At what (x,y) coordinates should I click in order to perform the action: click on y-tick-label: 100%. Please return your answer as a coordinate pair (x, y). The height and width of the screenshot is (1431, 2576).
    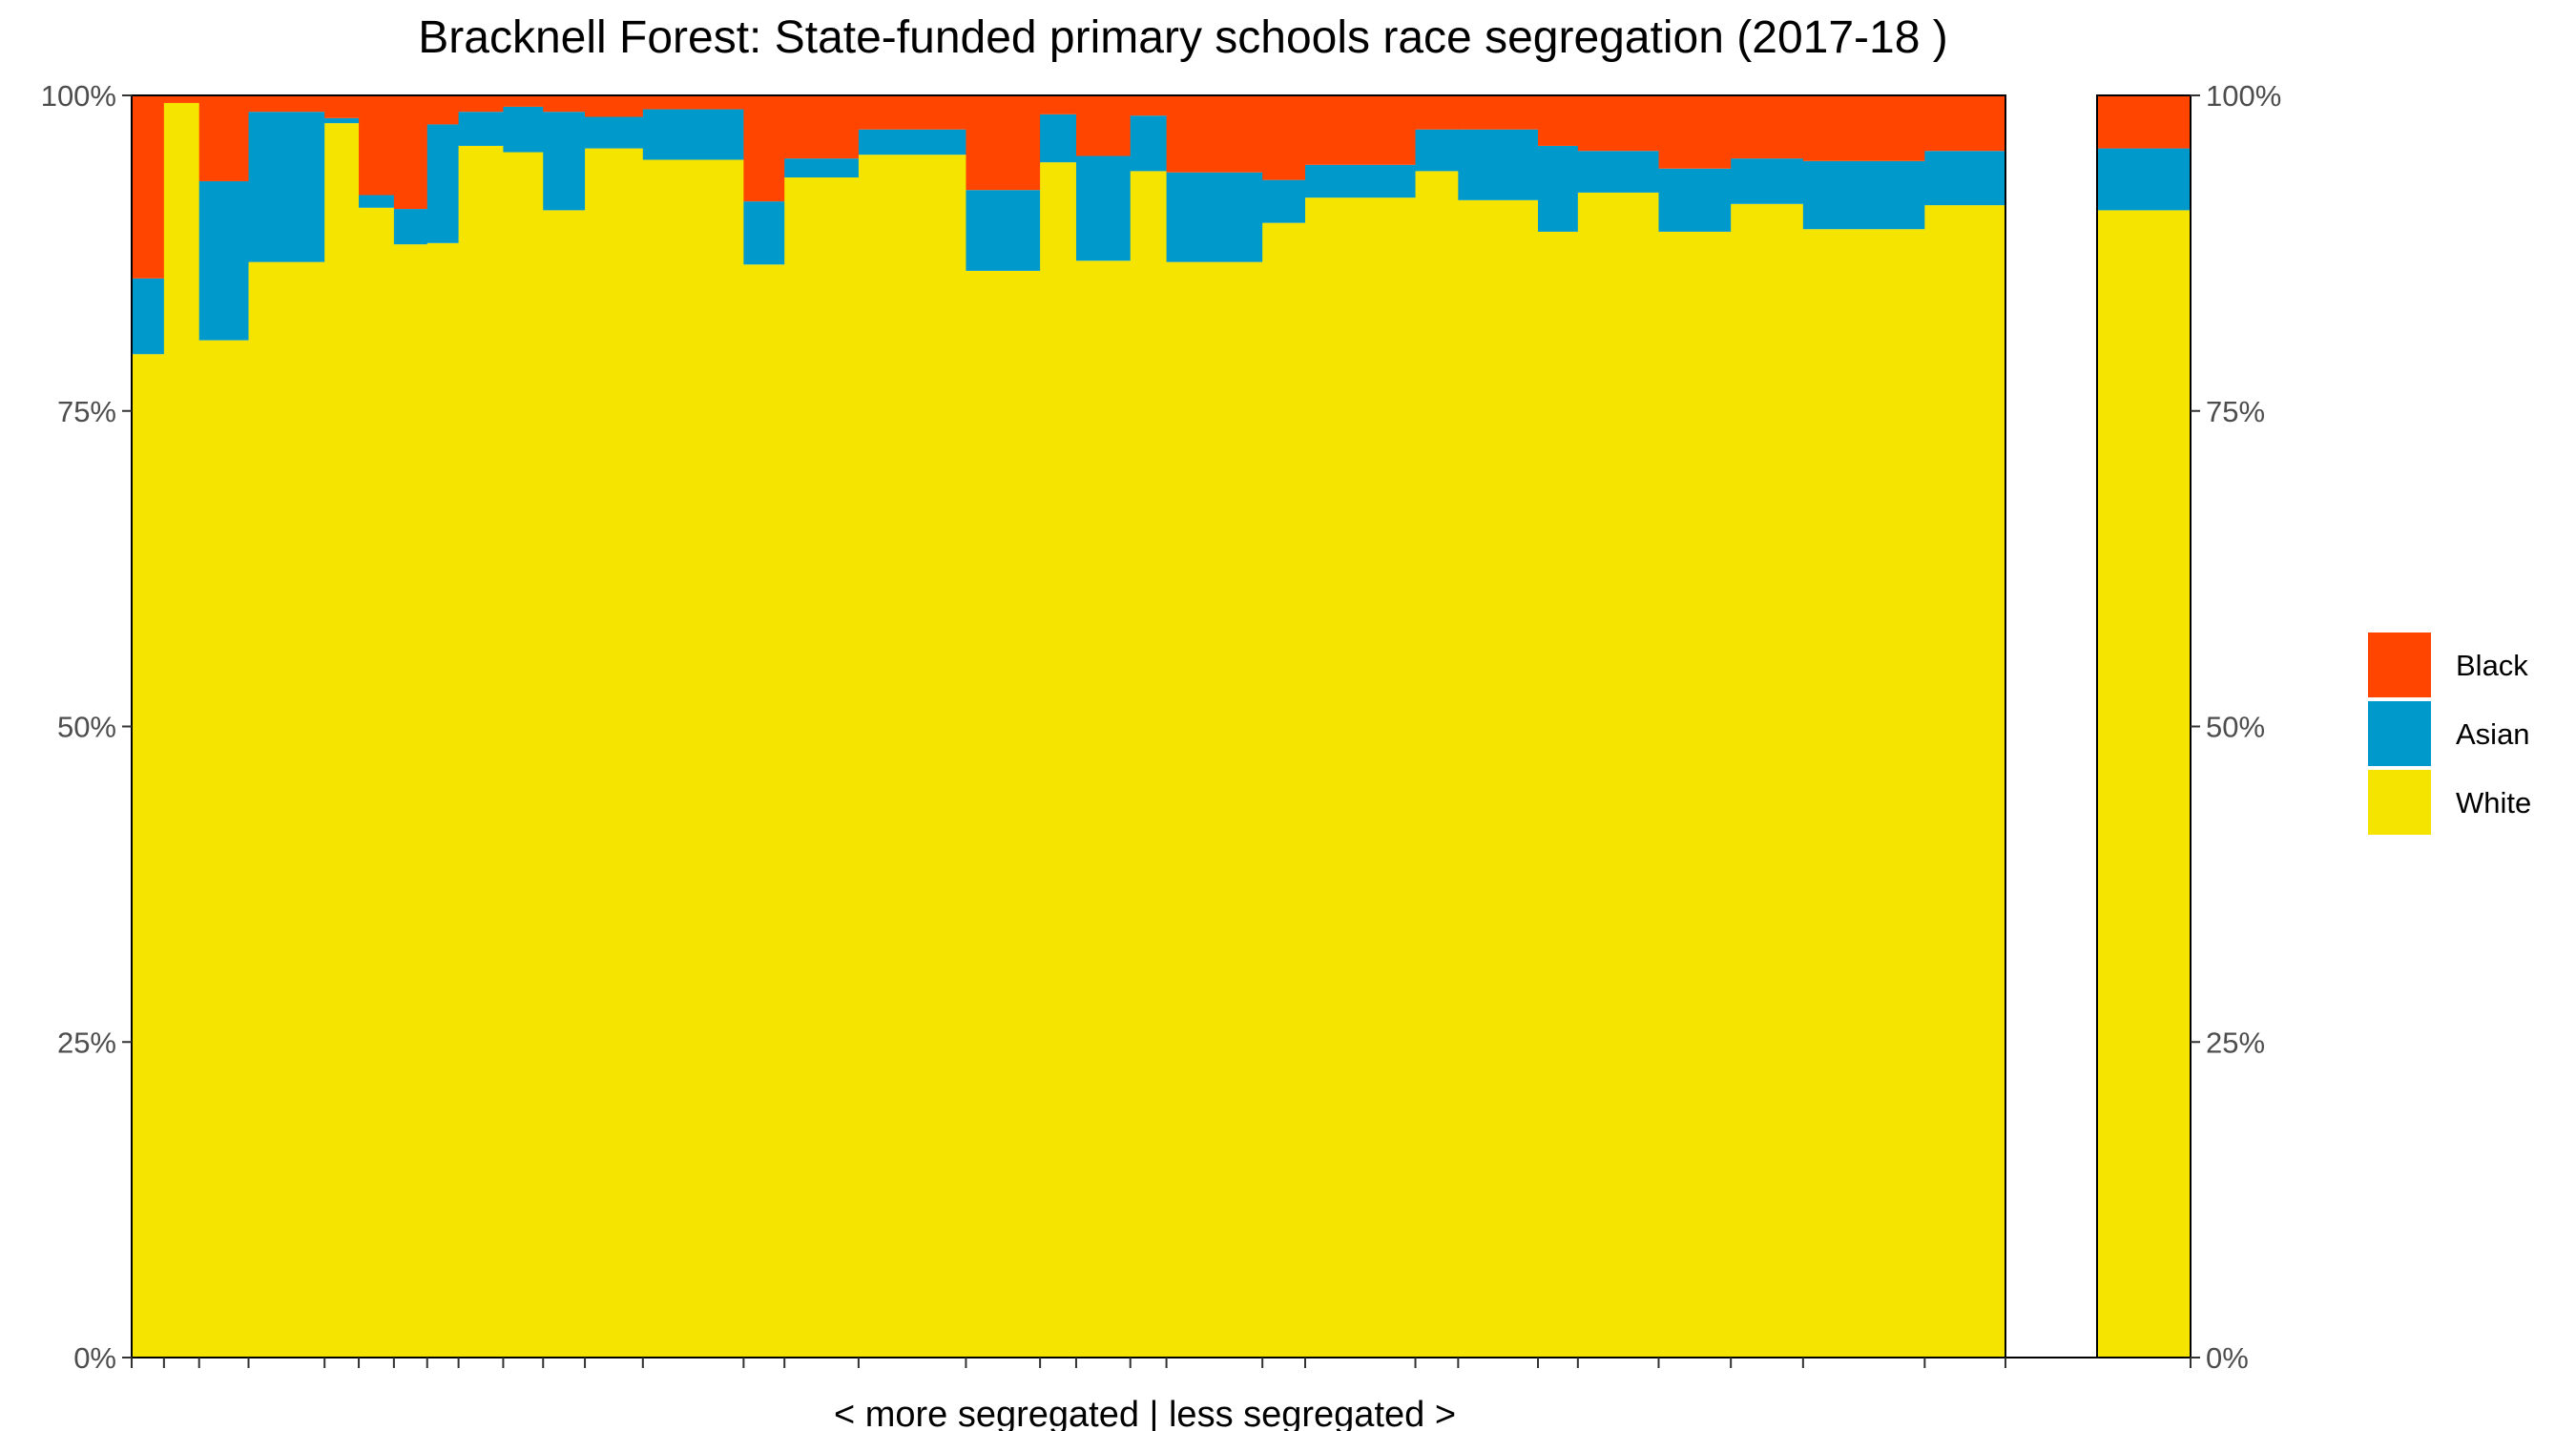
    Looking at the image, I should click on (2243, 96).